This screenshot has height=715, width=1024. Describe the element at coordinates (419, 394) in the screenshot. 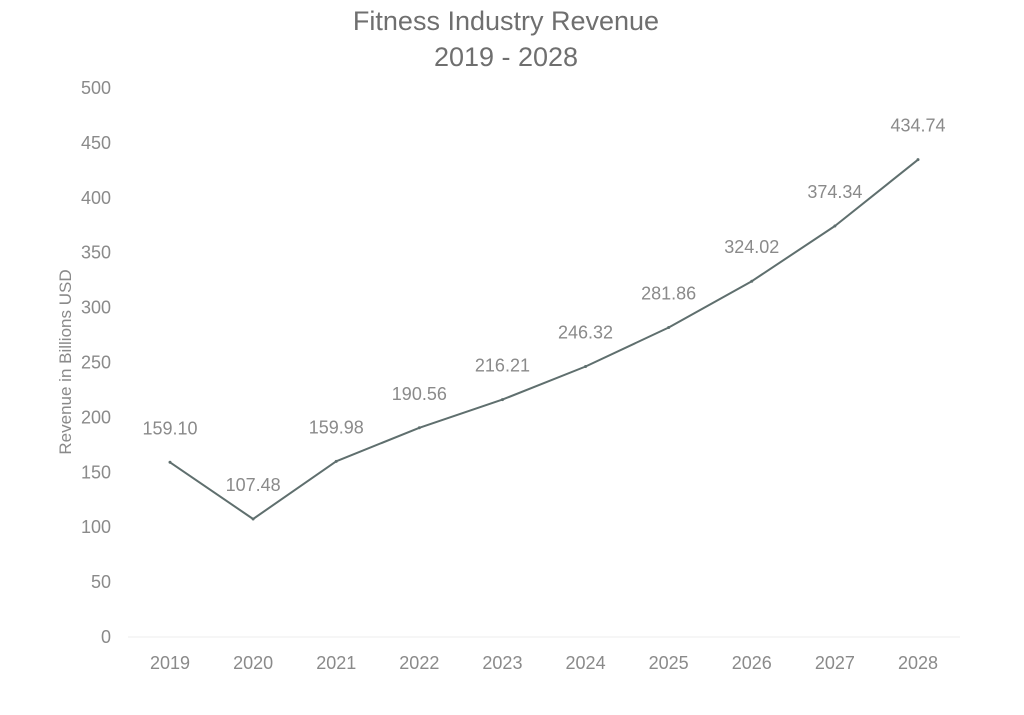

I see `data-label: 190.56` at that location.